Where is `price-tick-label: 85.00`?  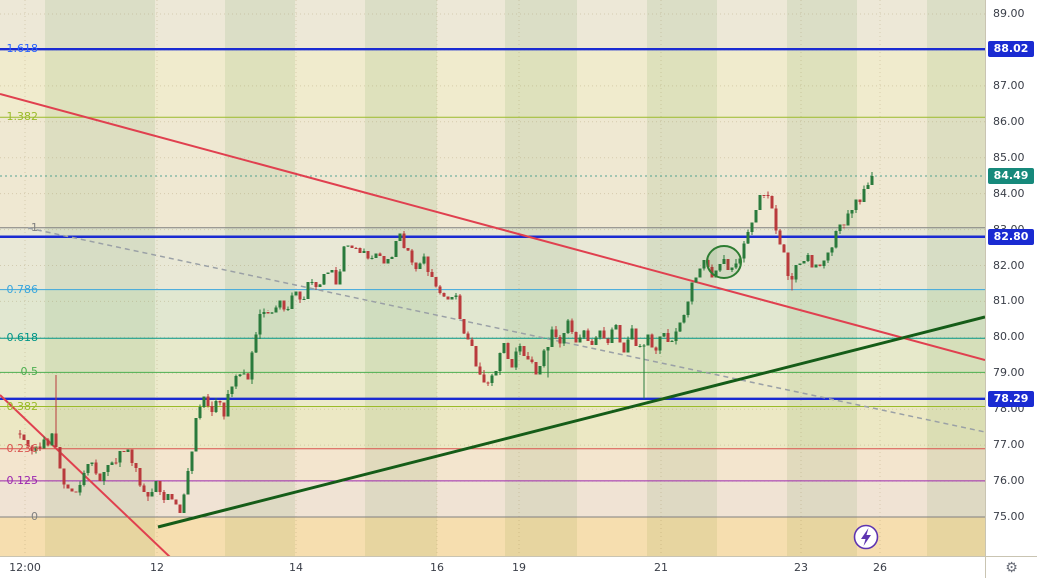 price-tick-label: 85.00 is located at coordinates (1009, 157).